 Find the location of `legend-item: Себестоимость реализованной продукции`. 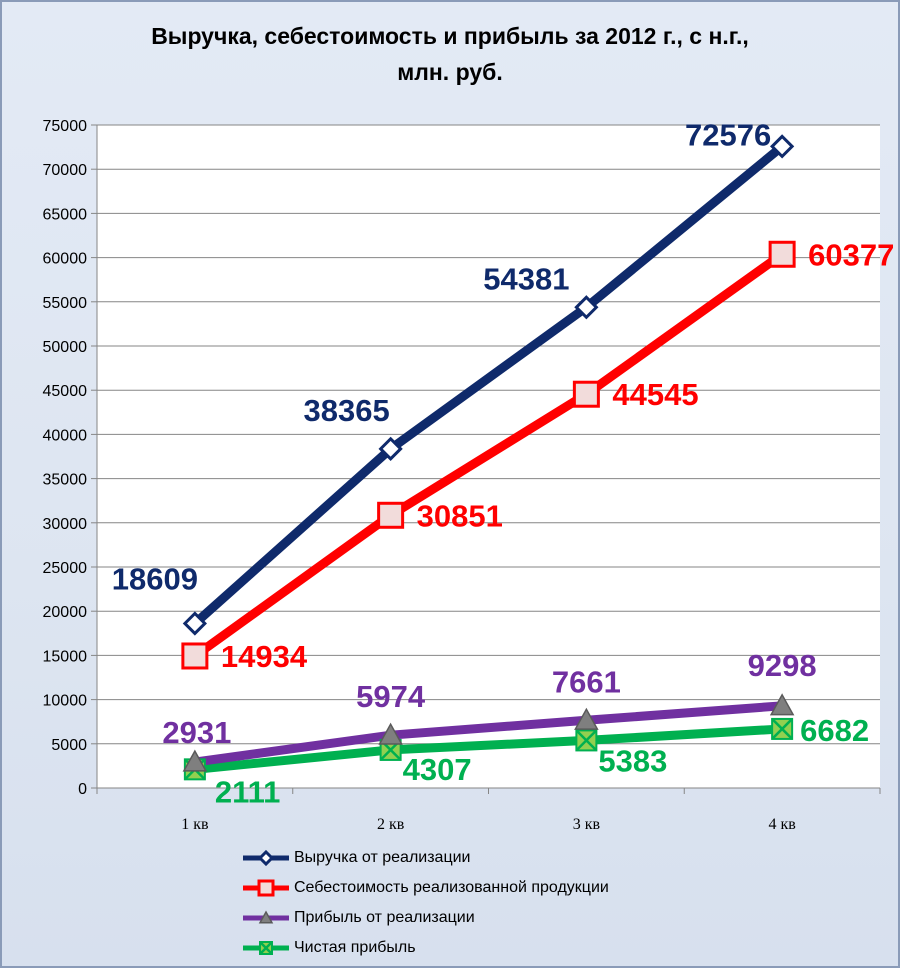

legend-item: Себестоимость реализованной продукции is located at coordinates (424, 888).